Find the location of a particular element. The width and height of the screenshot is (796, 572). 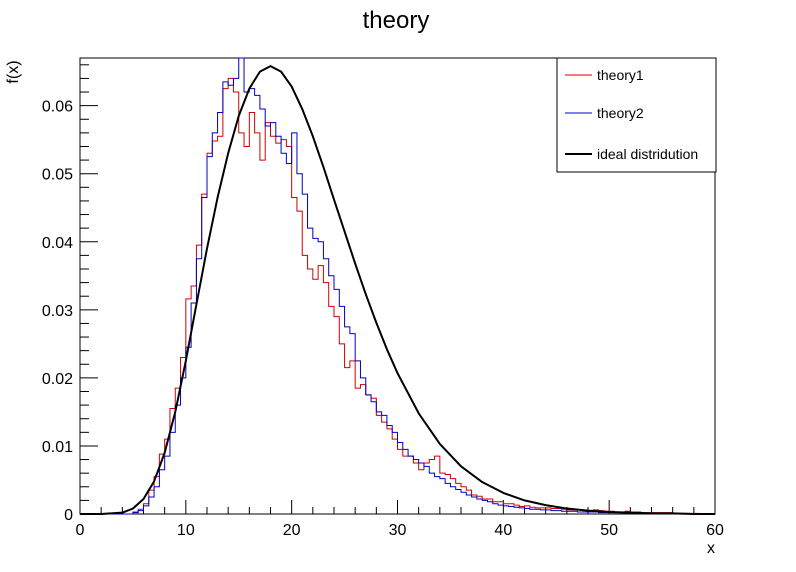

x-tick-label: 30 is located at coordinates (398, 530).